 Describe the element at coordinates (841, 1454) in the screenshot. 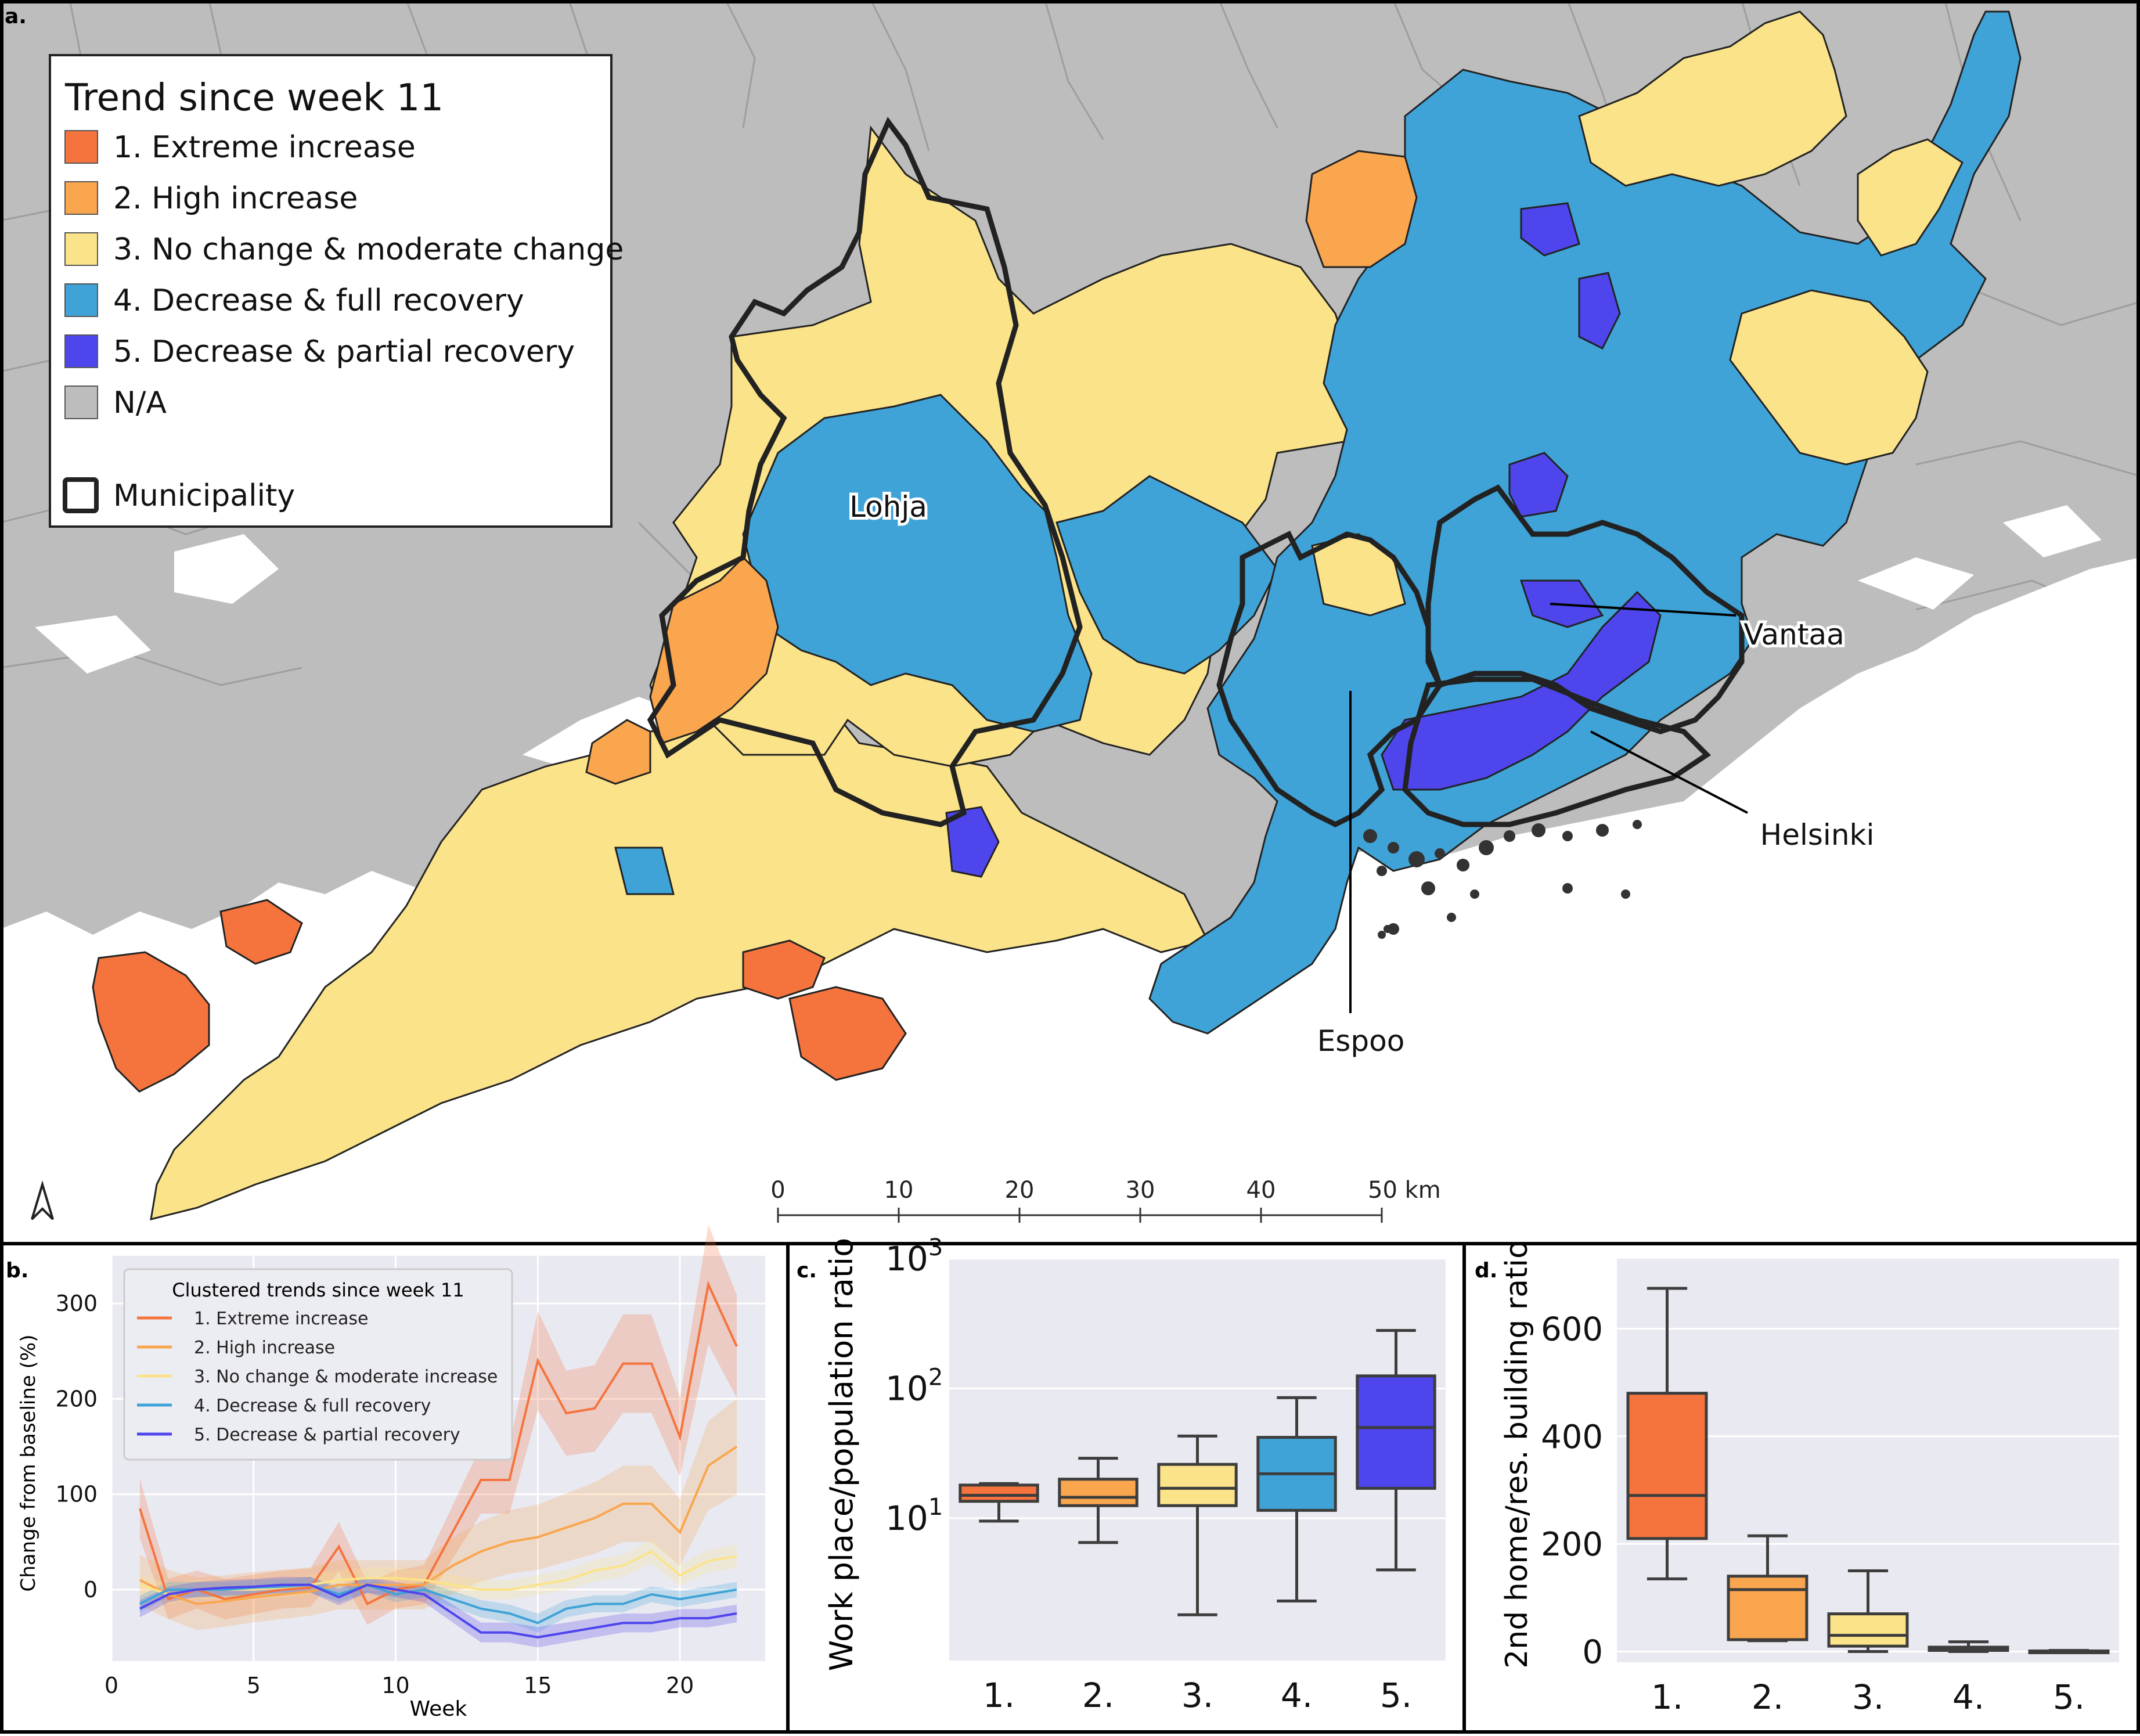

I see `panel-c-ylabel: Work place/population ratio` at that location.